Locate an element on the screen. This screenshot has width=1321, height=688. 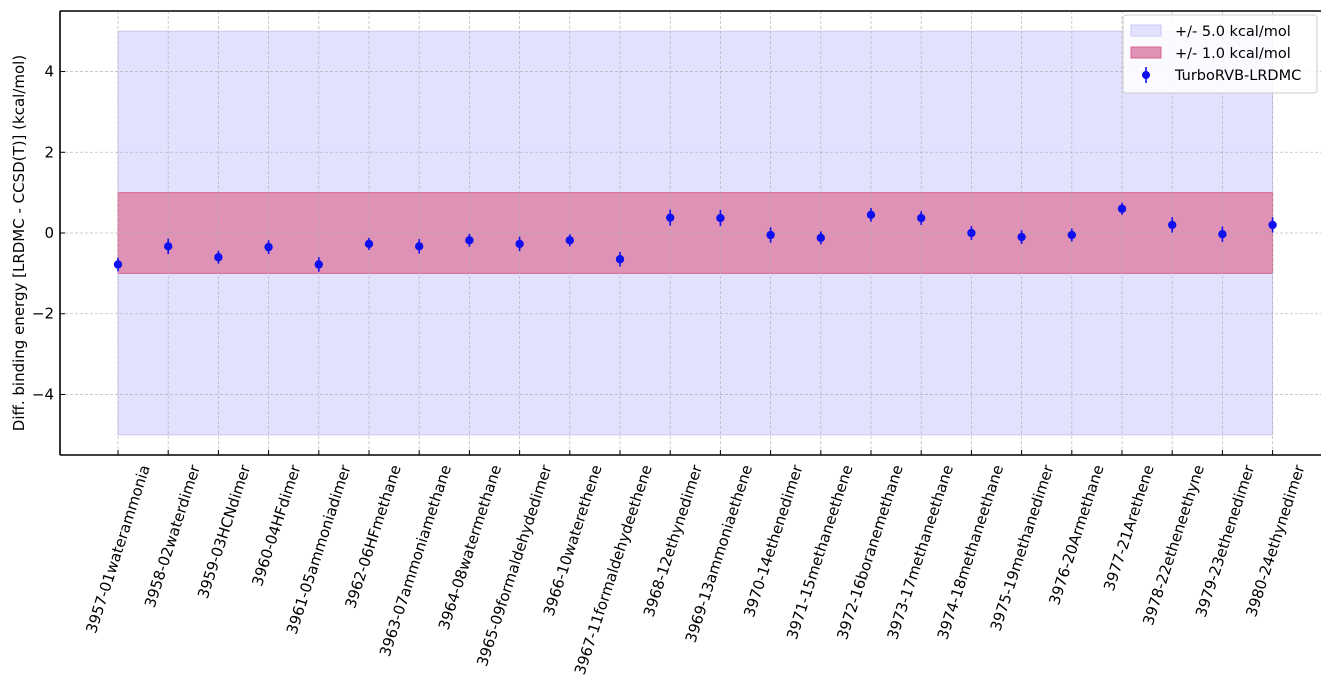
legend-label: +/- 1.0 kcal/mol is located at coordinates (1233, 54).